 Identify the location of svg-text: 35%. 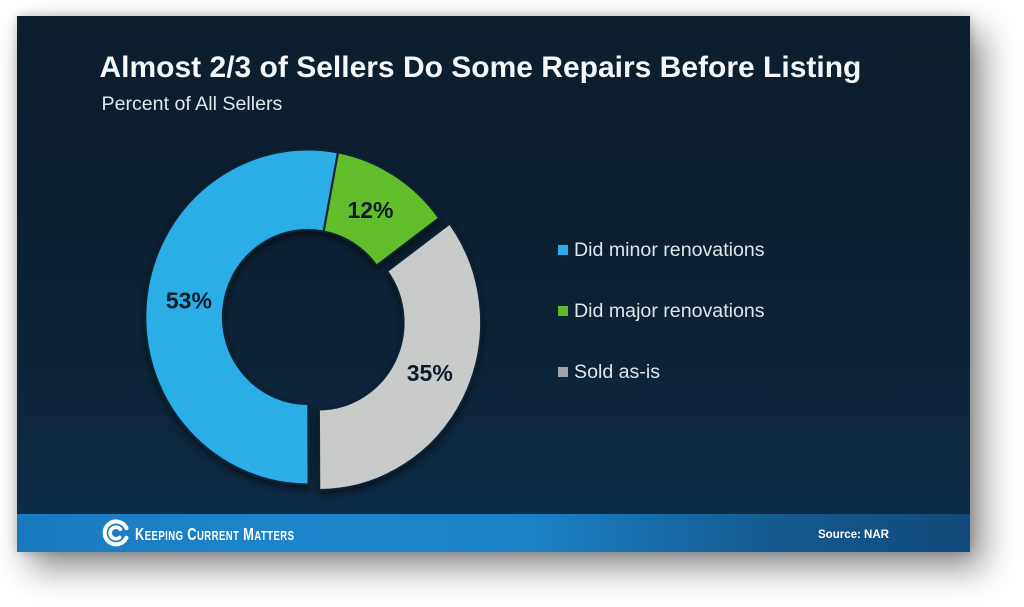
(430, 373).